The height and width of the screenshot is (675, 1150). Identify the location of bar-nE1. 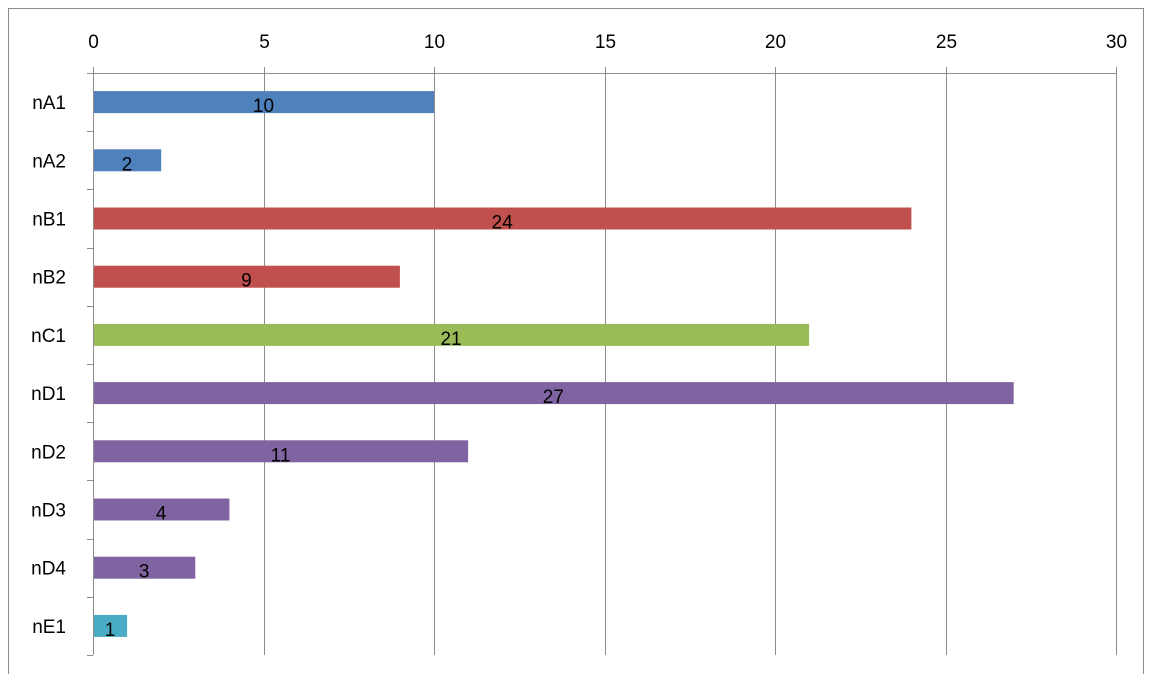
(111, 625).